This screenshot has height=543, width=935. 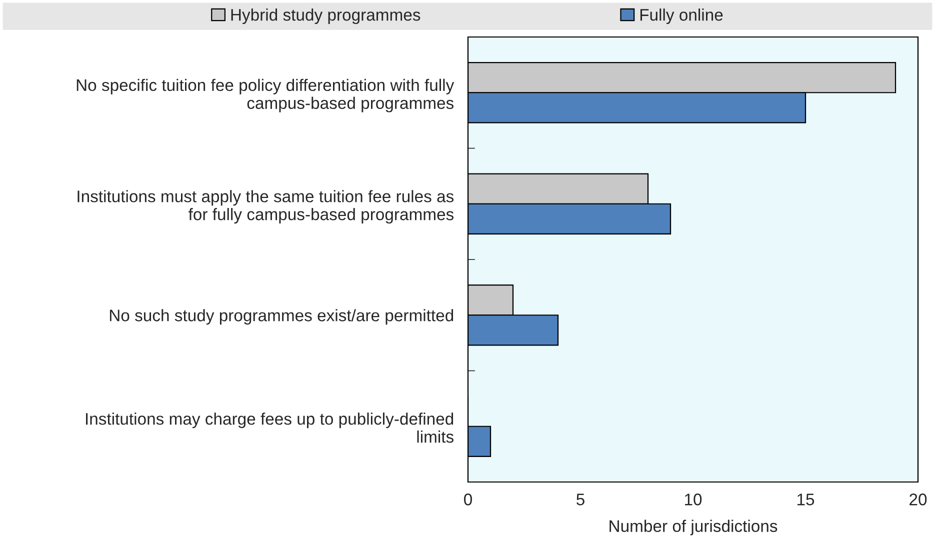 What do you see at coordinates (694, 528) in the screenshot?
I see `x-axis-title: Number of jurisdictions` at bounding box center [694, 528].